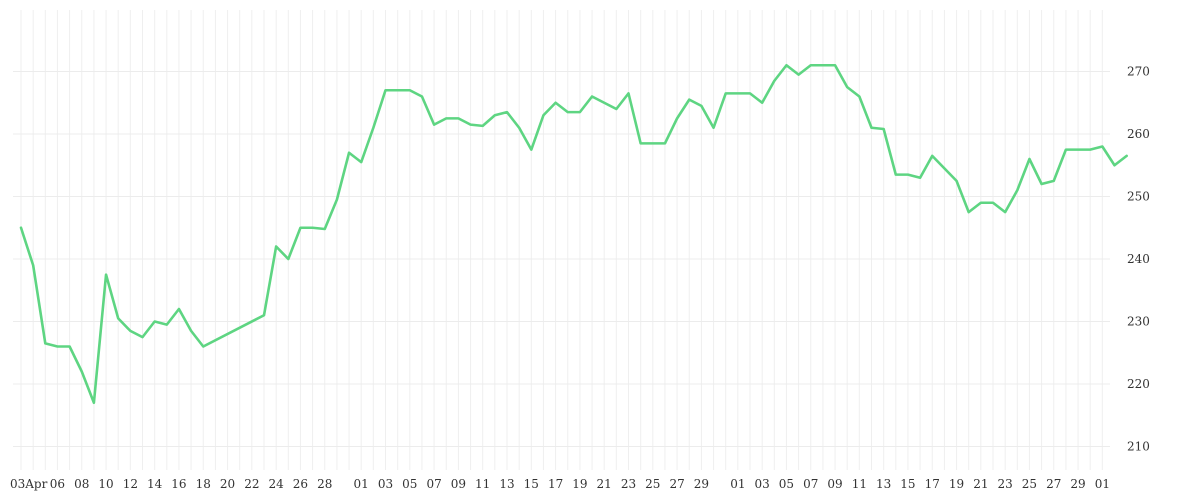 This screenshot has height=504, width=1200. Describe the element at coordinates (251, 484) in the screenshot. I see `x-tick-label: 22` at that location.